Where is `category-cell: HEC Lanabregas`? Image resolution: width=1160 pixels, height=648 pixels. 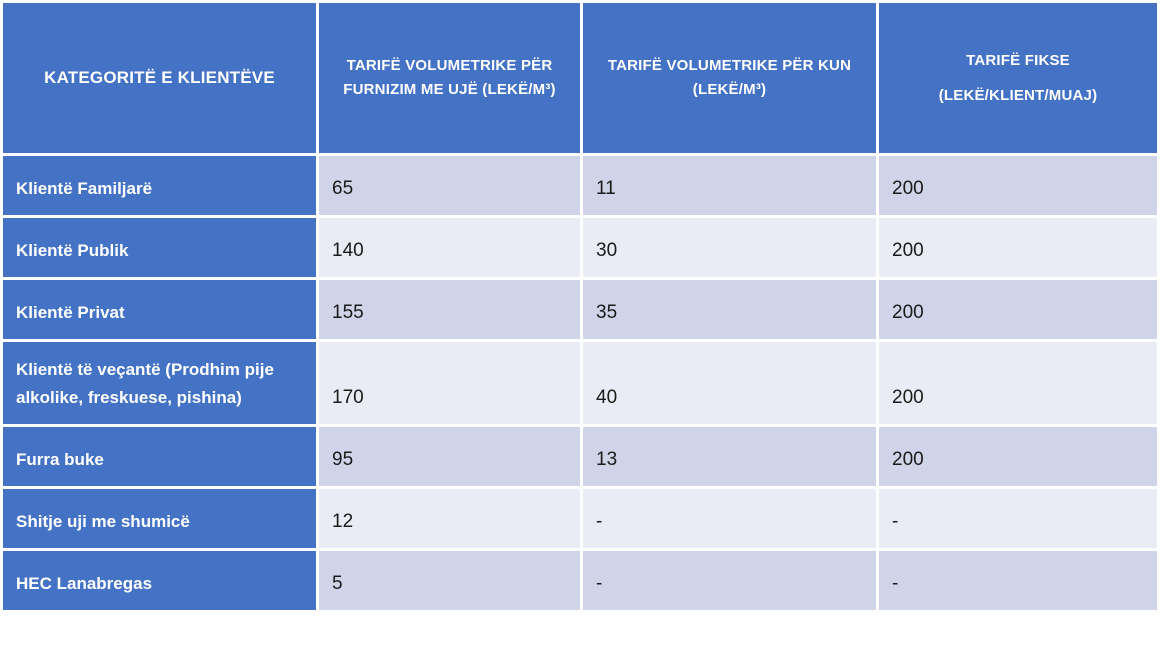
category-cell: HEC Lanabregas is located at coordinates (159, 580).